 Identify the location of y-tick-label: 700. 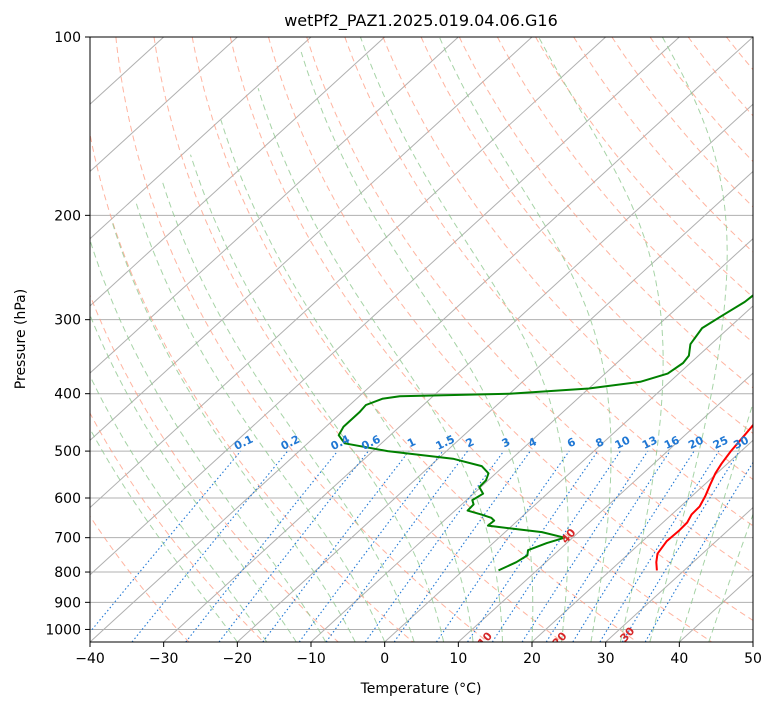
(67, 539).